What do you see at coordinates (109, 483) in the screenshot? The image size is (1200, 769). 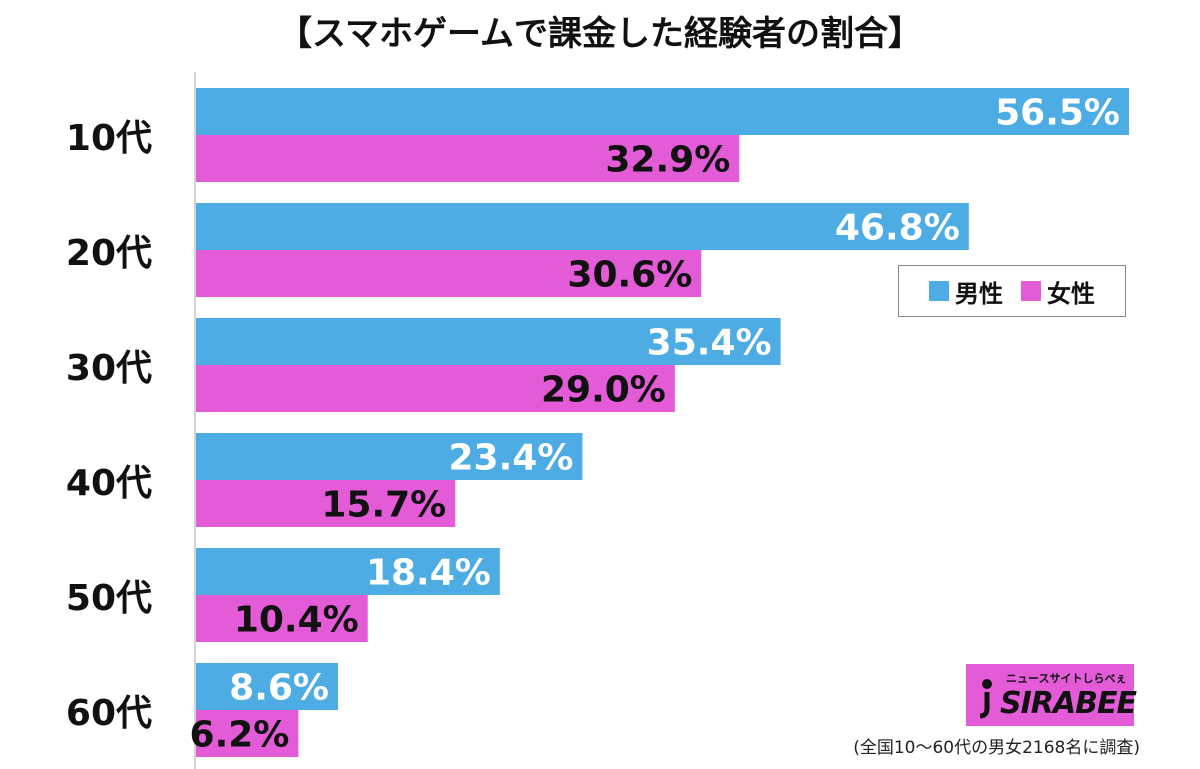 I see `category-label: 40代` at bounding box center [109, 483].